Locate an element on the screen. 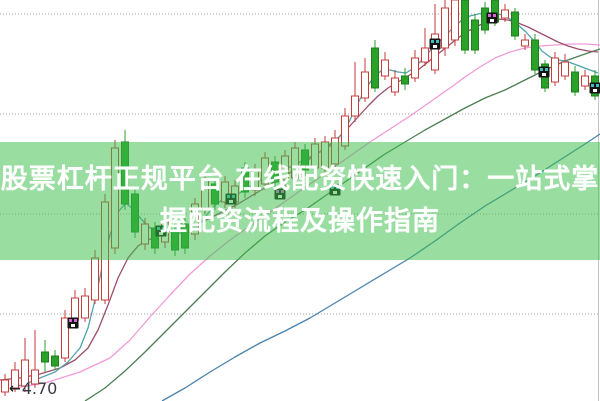 Image resolution: width=600 pixels, height=401 pixels. arrow-left-icon: ← is located at coordinates (15, 388).